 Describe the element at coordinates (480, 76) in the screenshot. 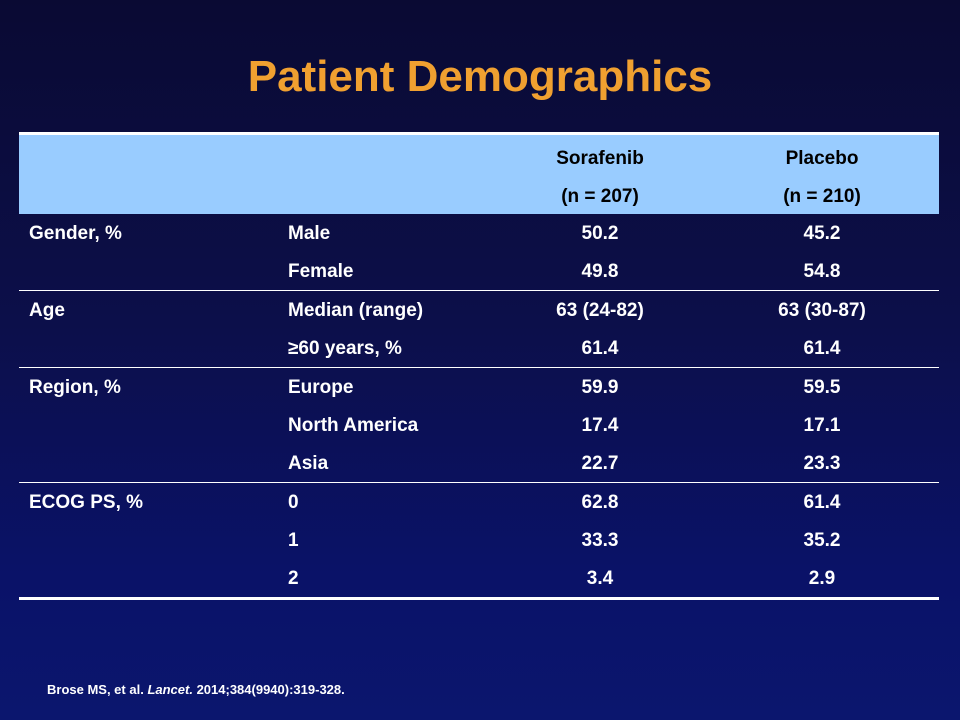

I see `slide-title: Patient Demographics` at that location.